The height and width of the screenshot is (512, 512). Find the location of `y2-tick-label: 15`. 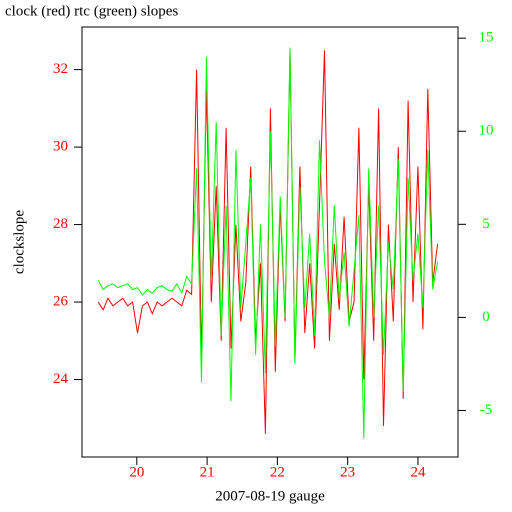

y2-tick-label: 15 is located at coordinates (486, 38).